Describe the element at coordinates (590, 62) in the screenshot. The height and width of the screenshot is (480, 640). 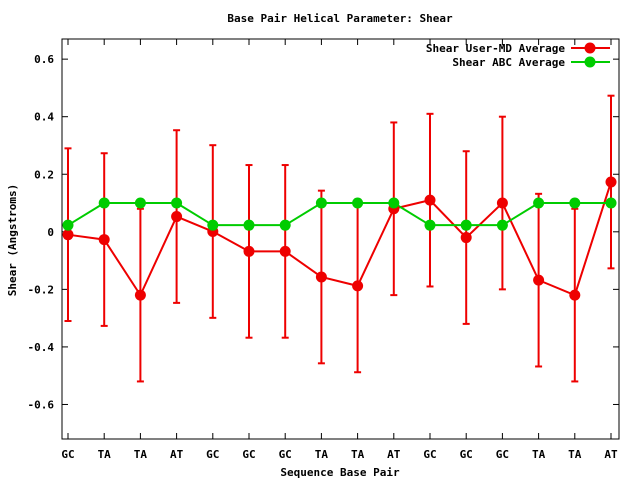
I see `legend-abc-marker` at that location.